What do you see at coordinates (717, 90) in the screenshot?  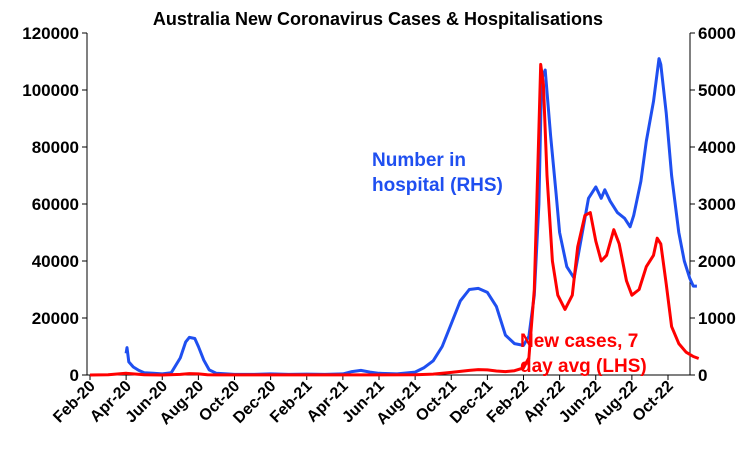 I see `y-right-tick-label: 5000` at bounding box center [717, 90].